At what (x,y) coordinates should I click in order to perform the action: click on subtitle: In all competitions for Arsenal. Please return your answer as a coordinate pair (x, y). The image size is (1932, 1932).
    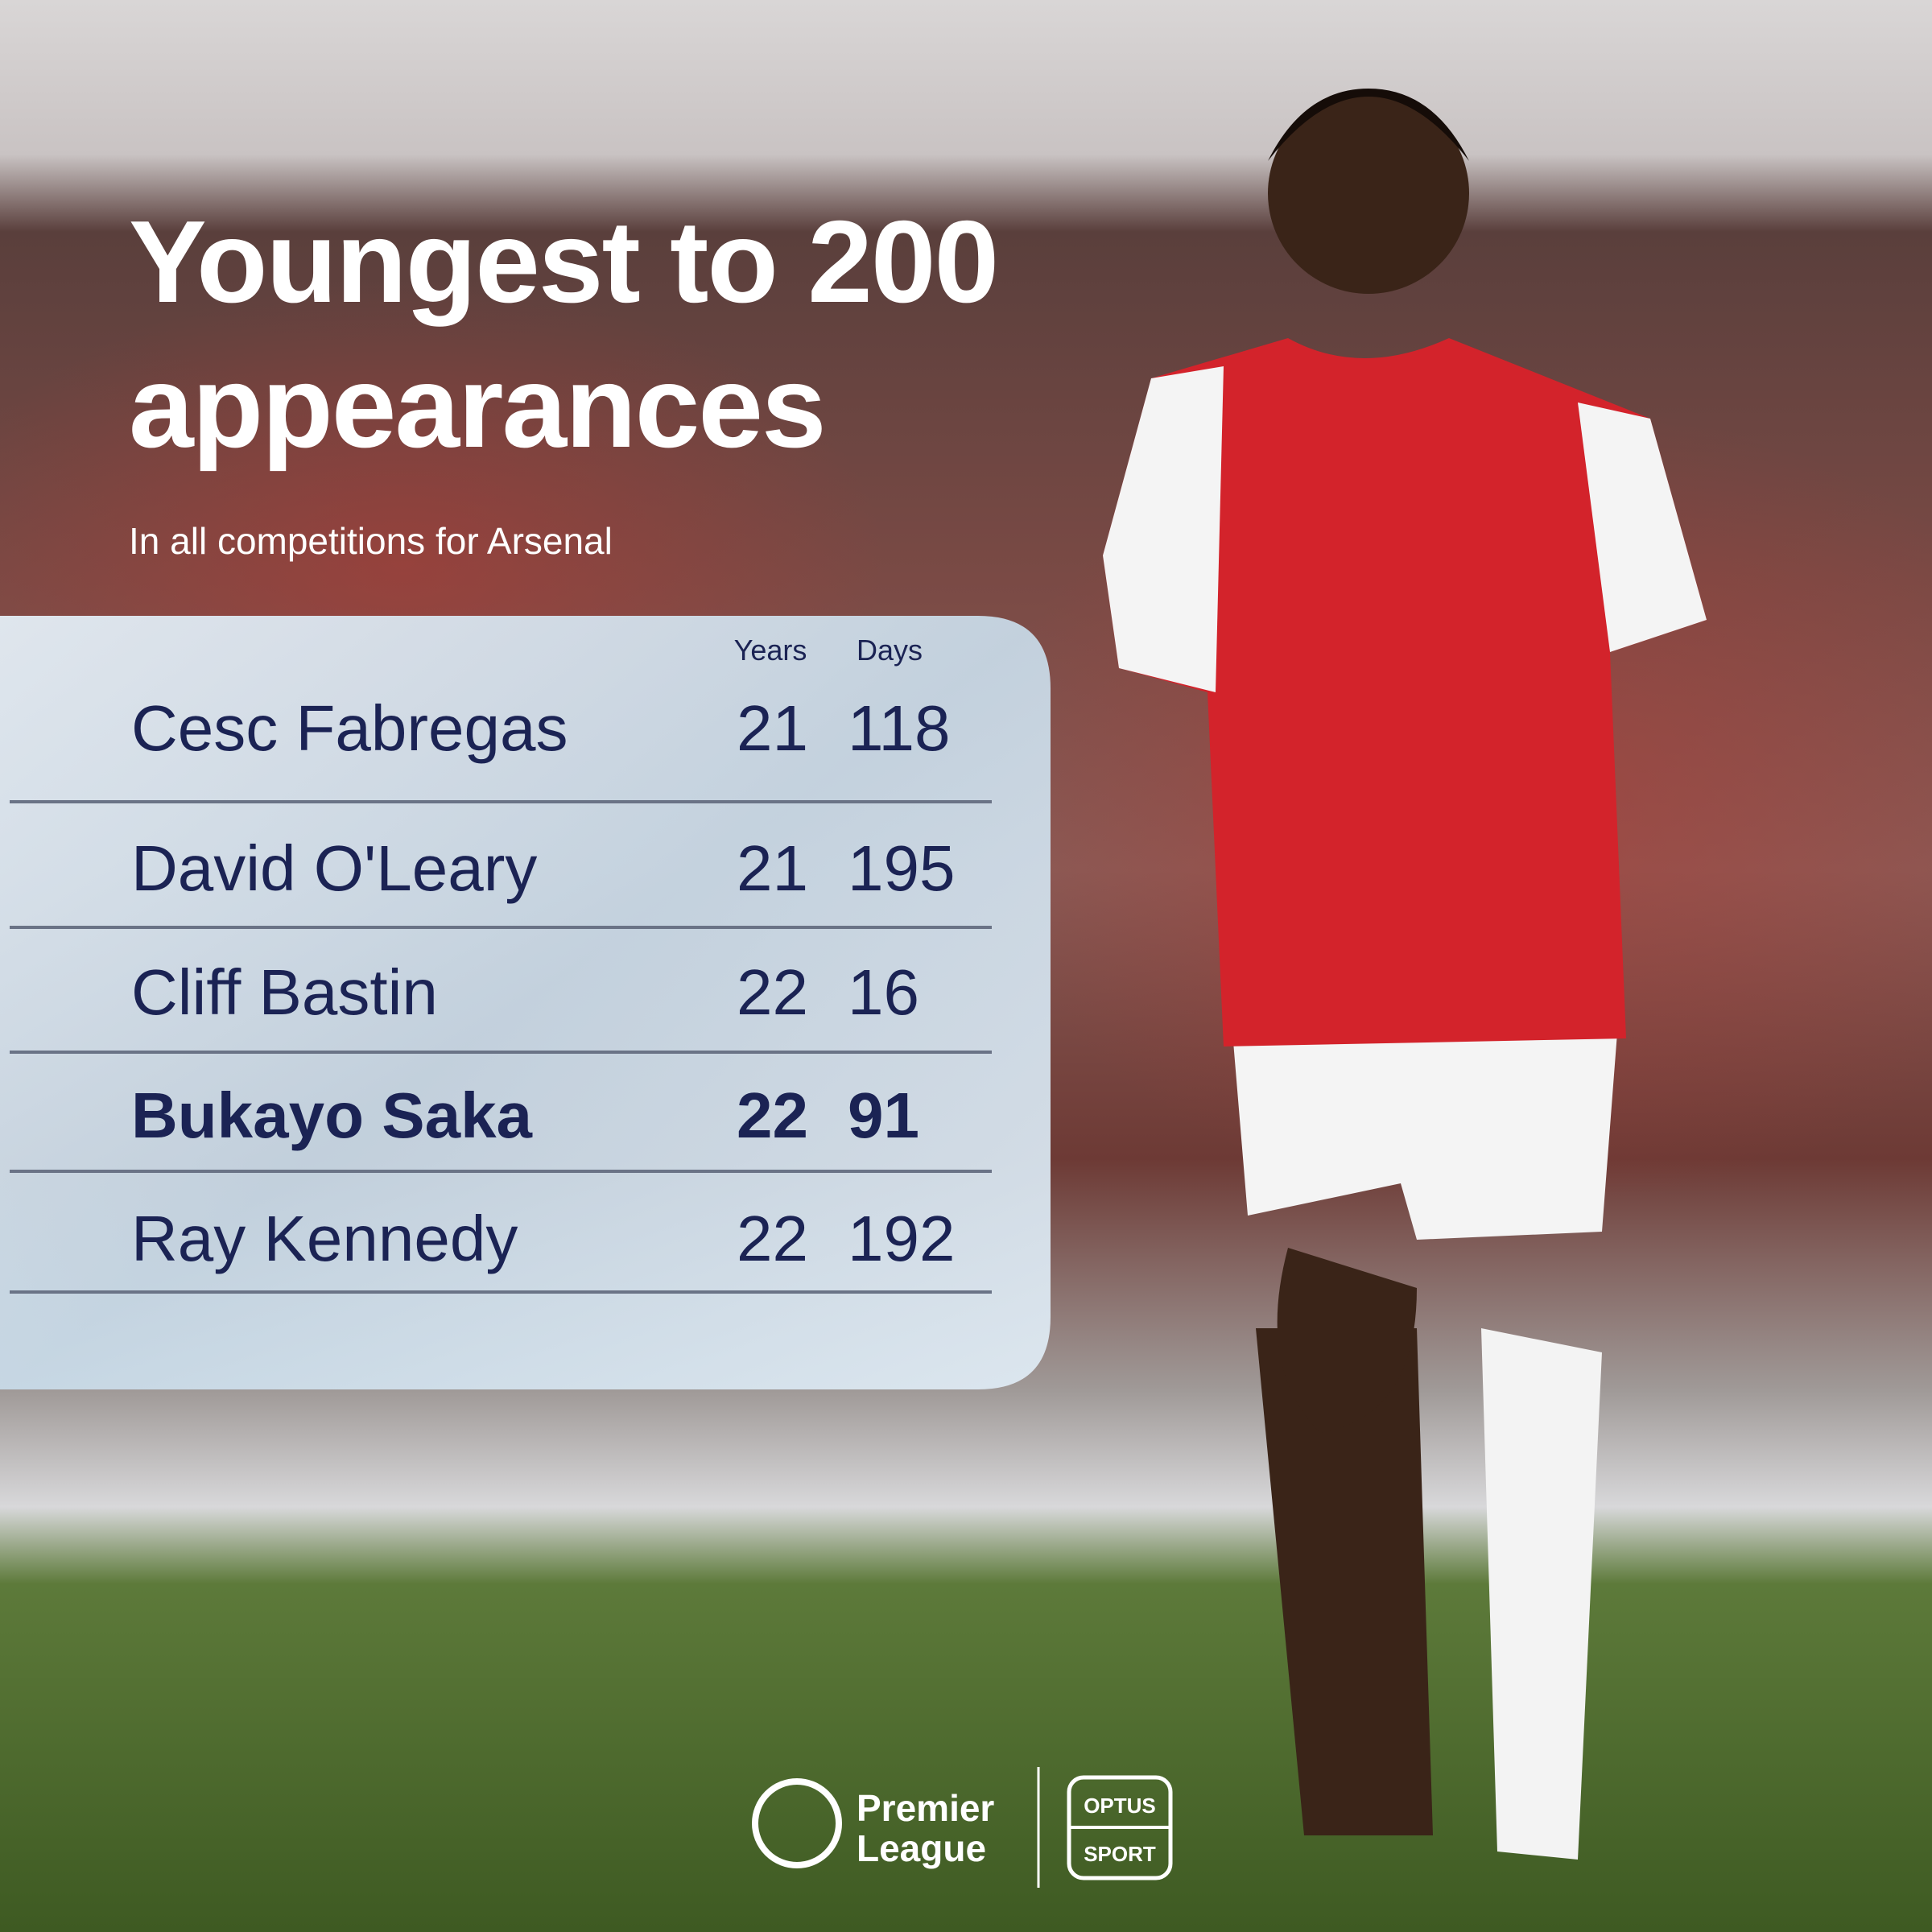
    Looking at the image, I should click on (371, 541).